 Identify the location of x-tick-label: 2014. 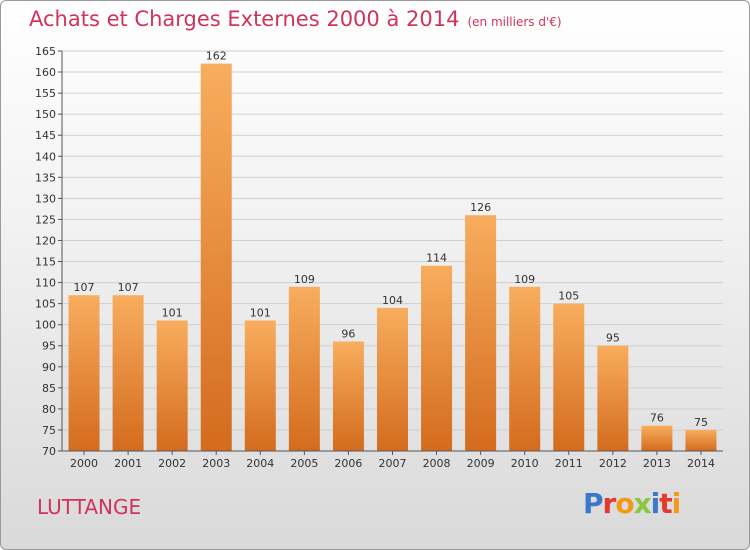
(701, 463).